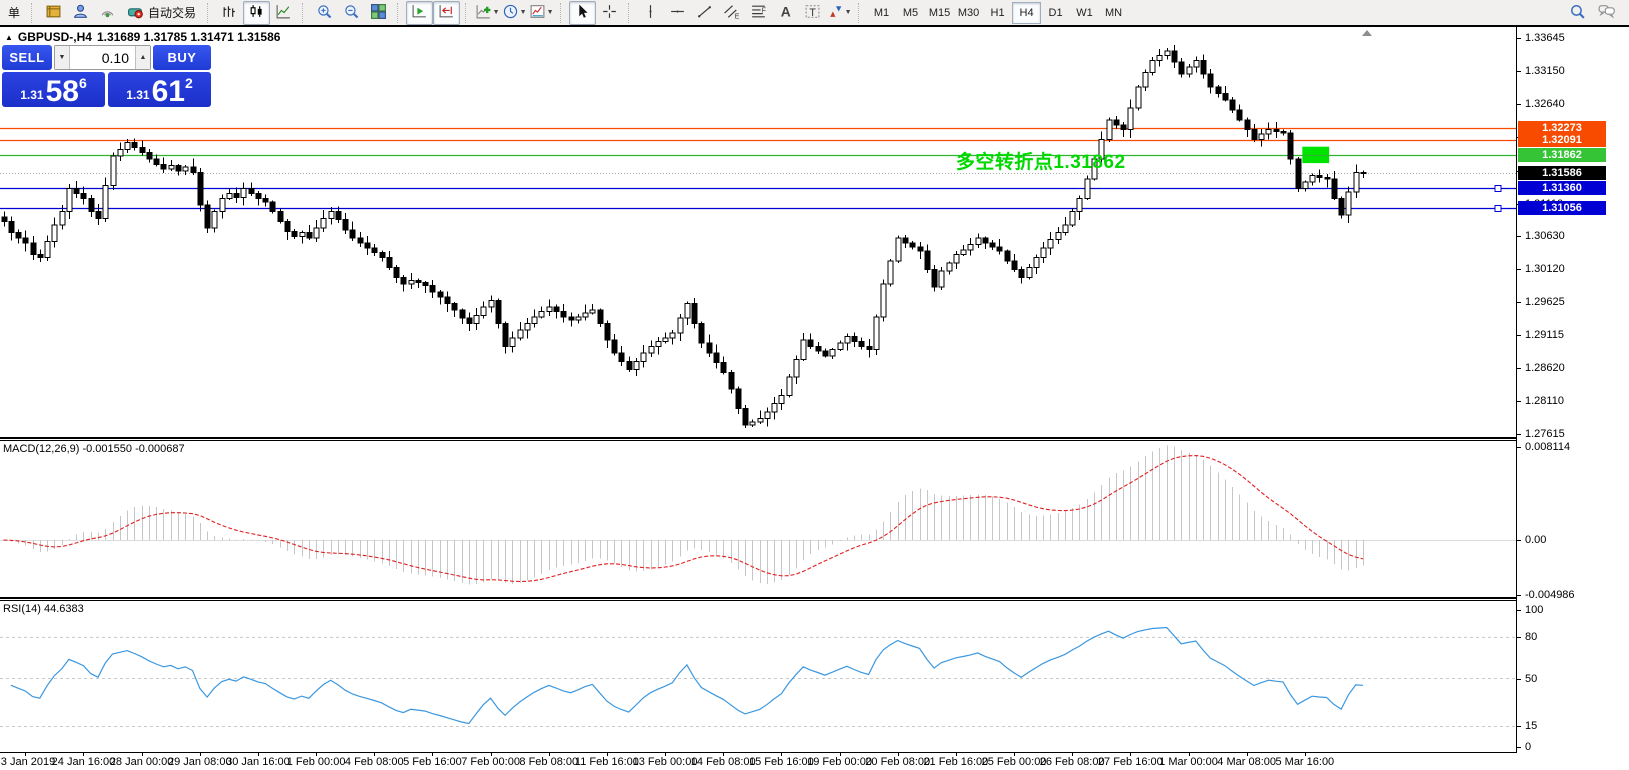 Image resolution: width=1629 pixels, height=770 pixels. I want to click on arrows-button: ▼, so click(839, 13).